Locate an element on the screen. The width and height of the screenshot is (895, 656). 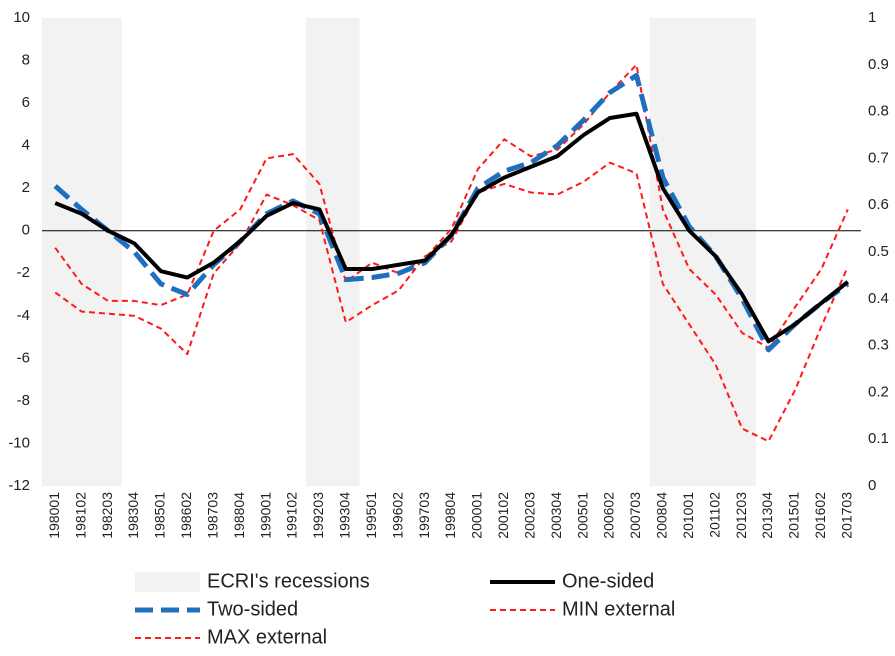
x-tick-label: 201703 is located at coordinates (846, 515).